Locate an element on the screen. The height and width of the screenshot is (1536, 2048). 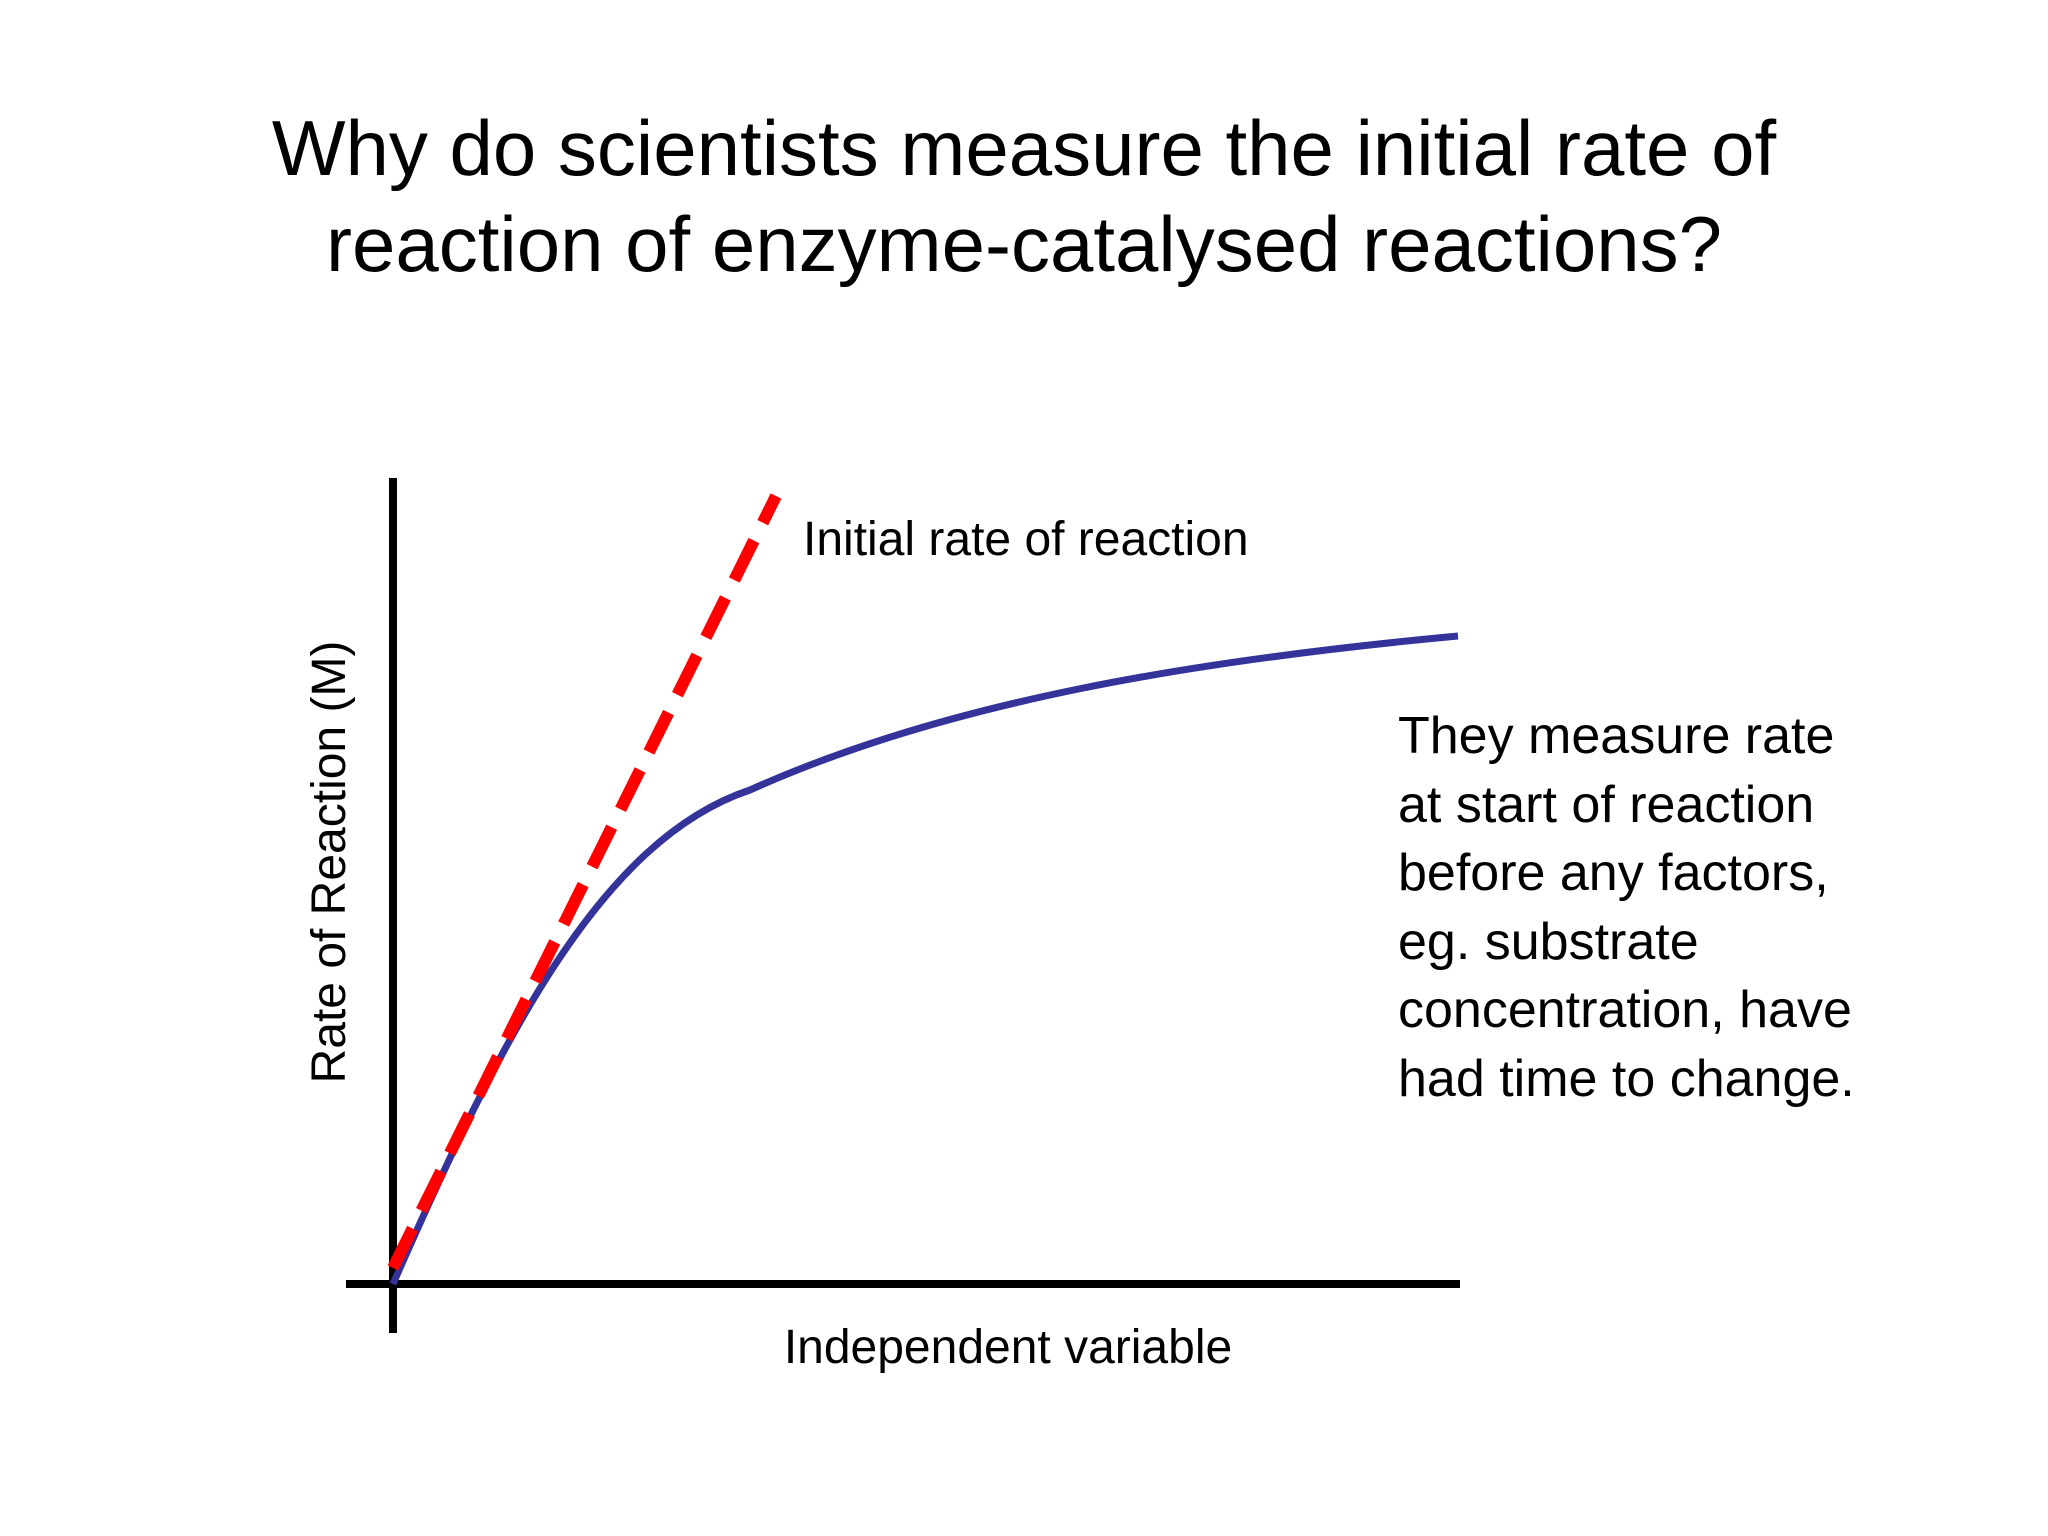
explanation-line-6: had time to change. is located at coordinates (1626, 1078).